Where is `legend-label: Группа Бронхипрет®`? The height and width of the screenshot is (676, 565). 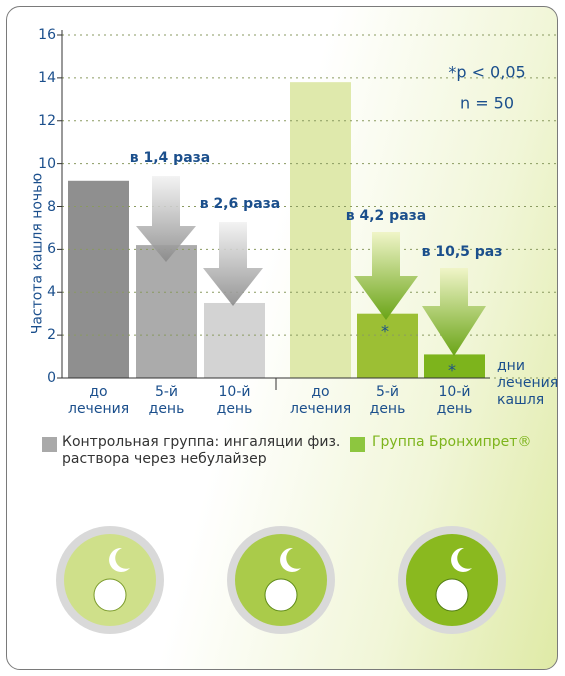
legend-label: Группа Бронхипрет® is located at coordinates (452, 442).